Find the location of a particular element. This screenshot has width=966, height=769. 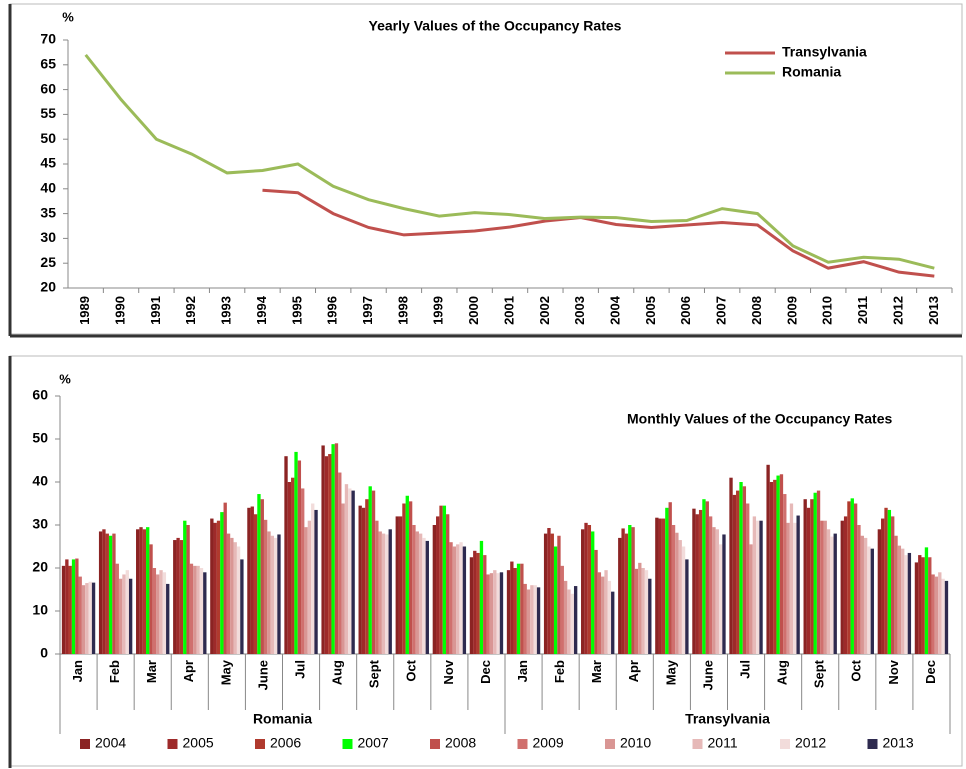

x-tick-label: 1991 is located at coordinates (155, 310).